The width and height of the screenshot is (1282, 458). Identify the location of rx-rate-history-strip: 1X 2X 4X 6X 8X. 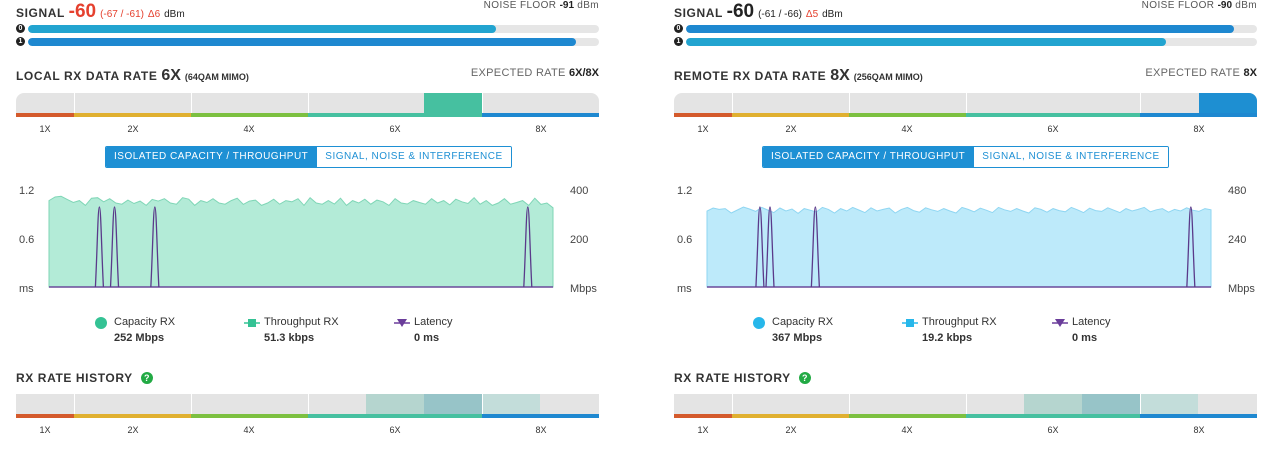
(307, 426).